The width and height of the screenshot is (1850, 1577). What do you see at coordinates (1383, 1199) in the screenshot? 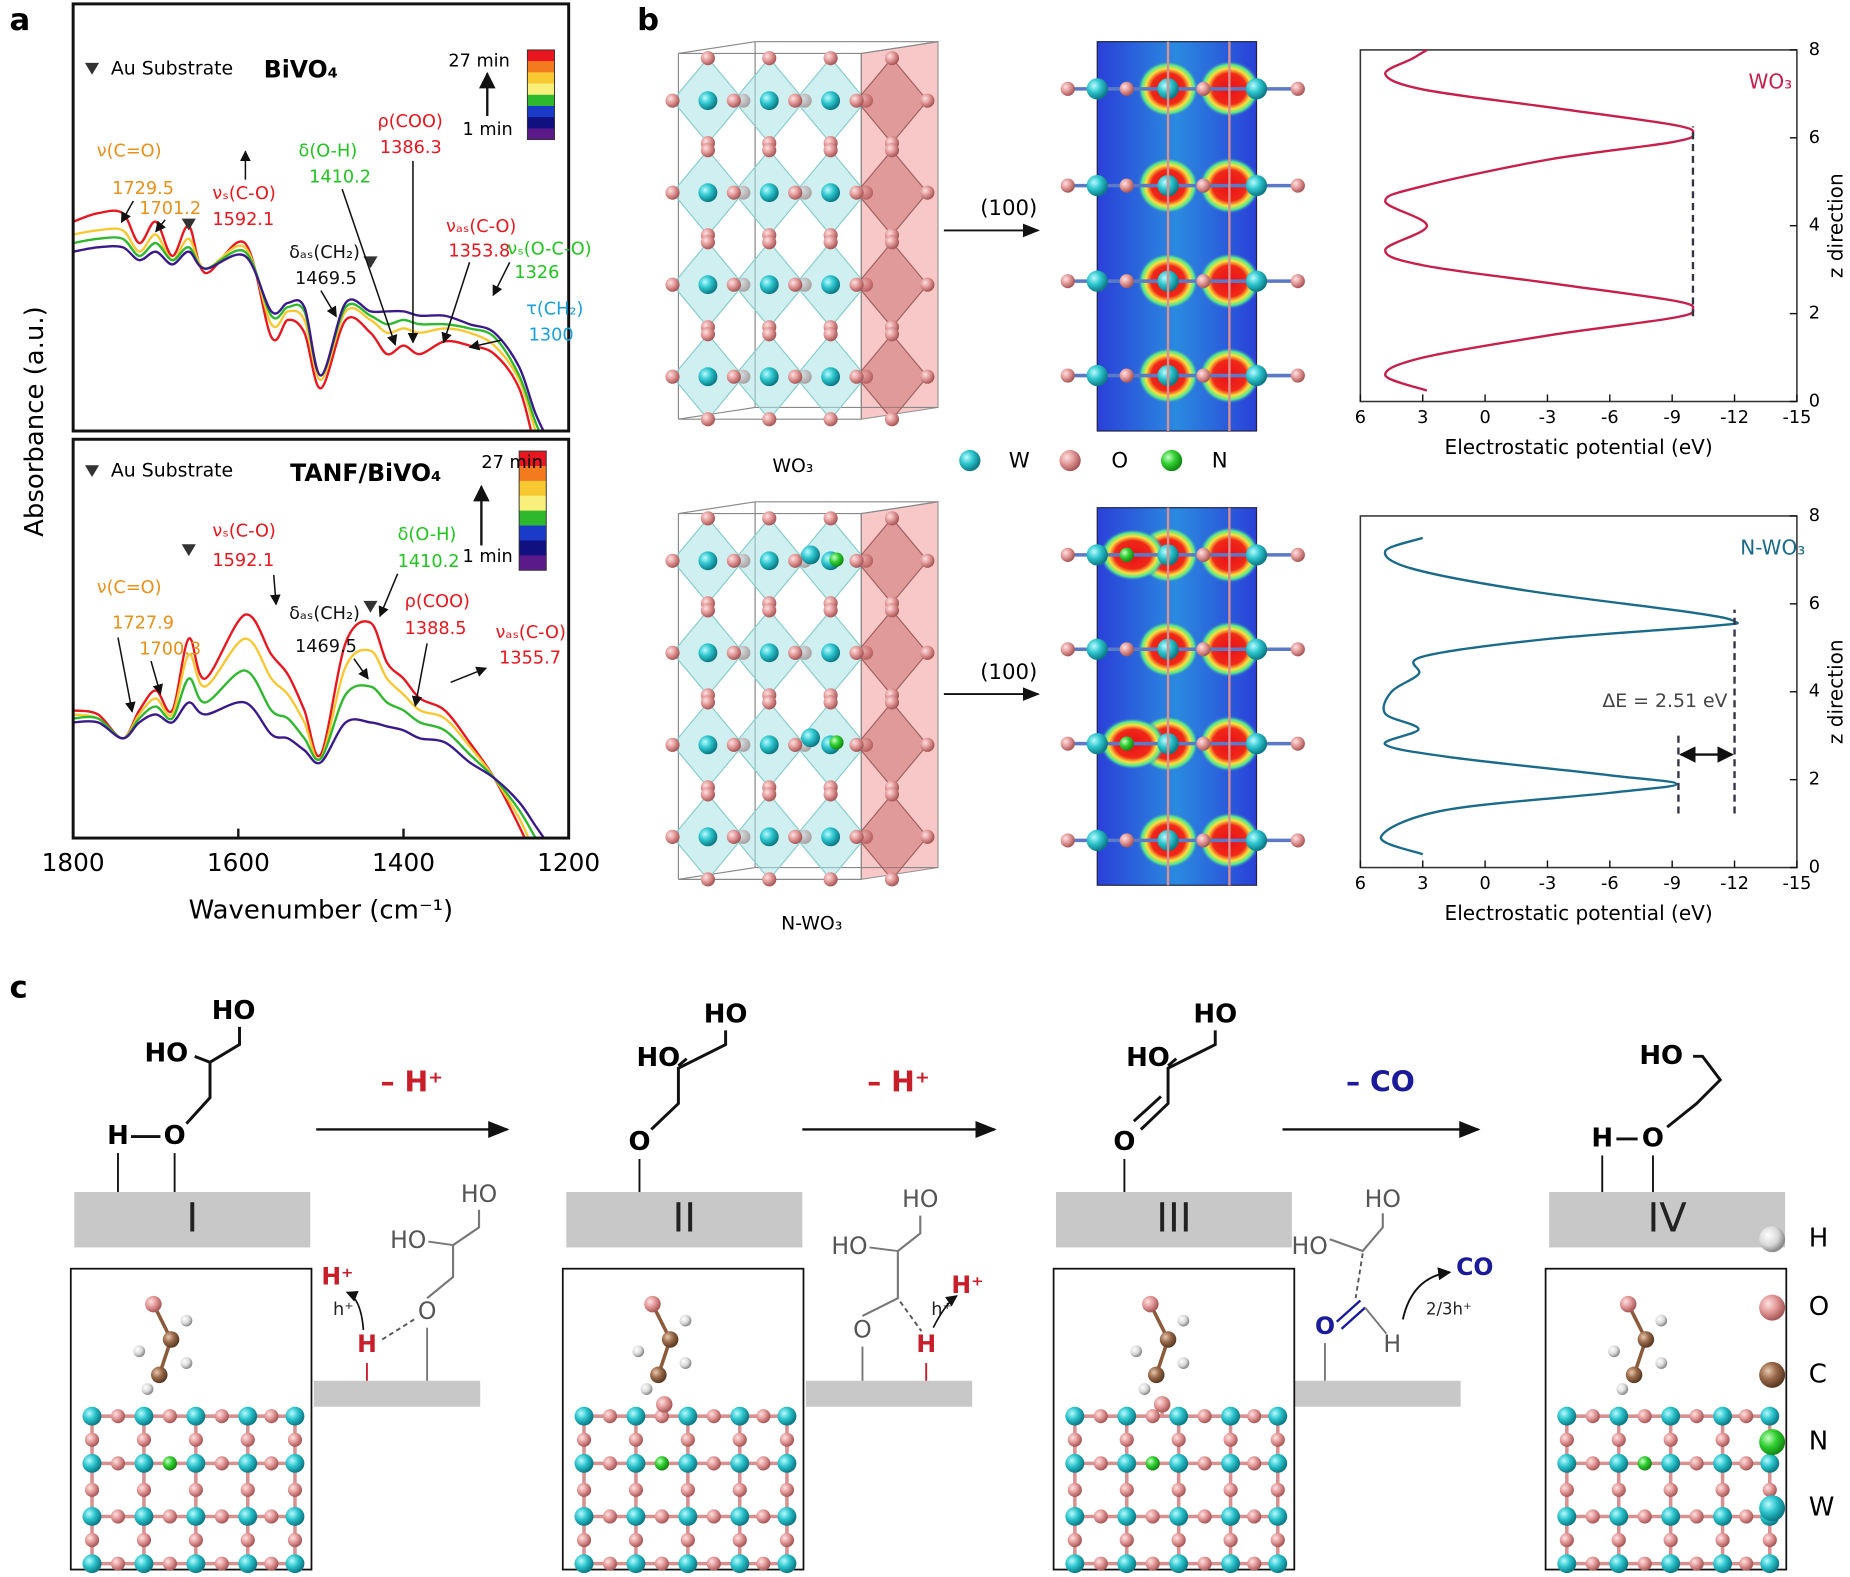
I see `mechanism-label: HO` at bounding box center [1383, 1199].